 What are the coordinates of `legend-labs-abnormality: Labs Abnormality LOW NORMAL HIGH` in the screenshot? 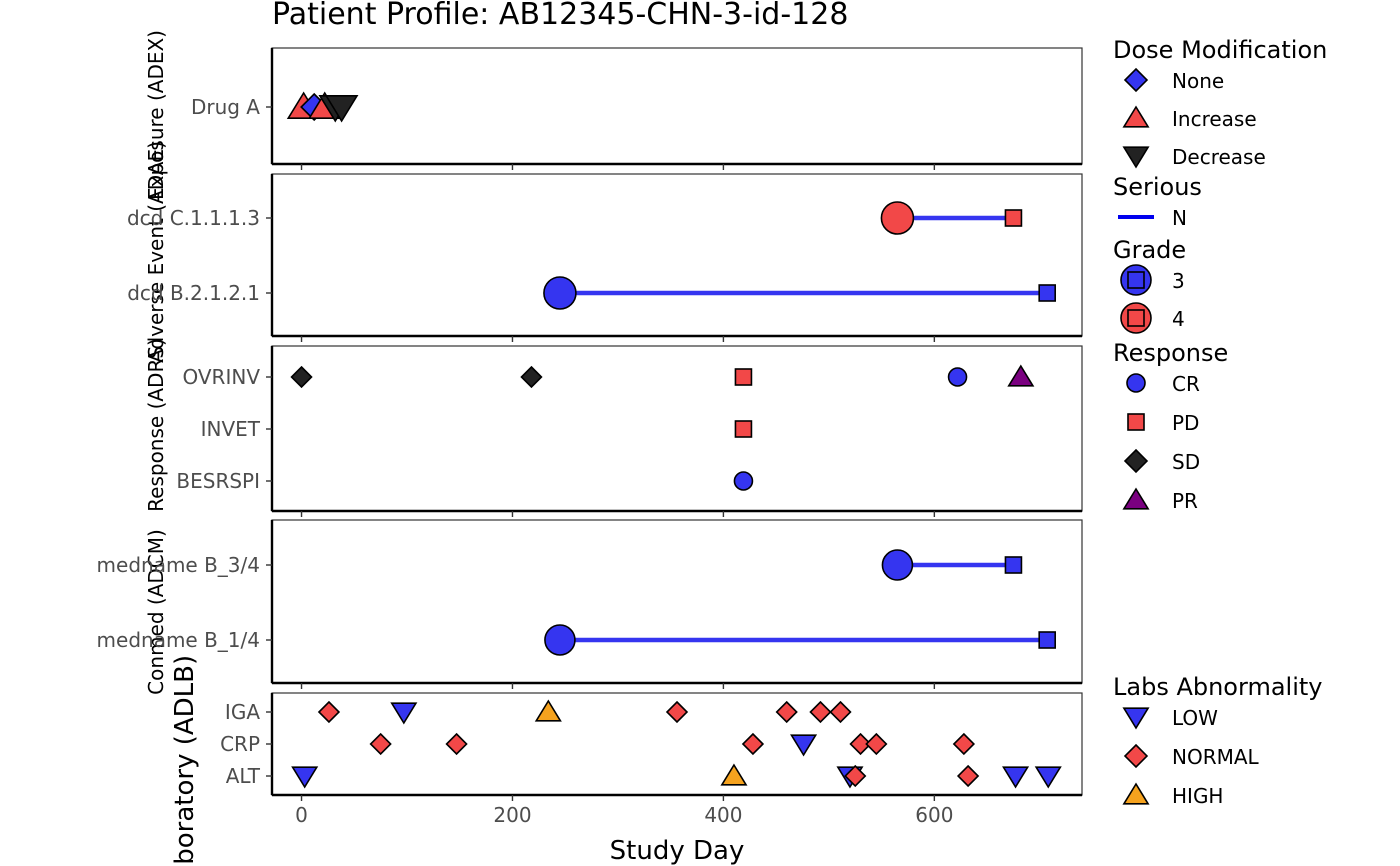 It's located at (1217, 740).